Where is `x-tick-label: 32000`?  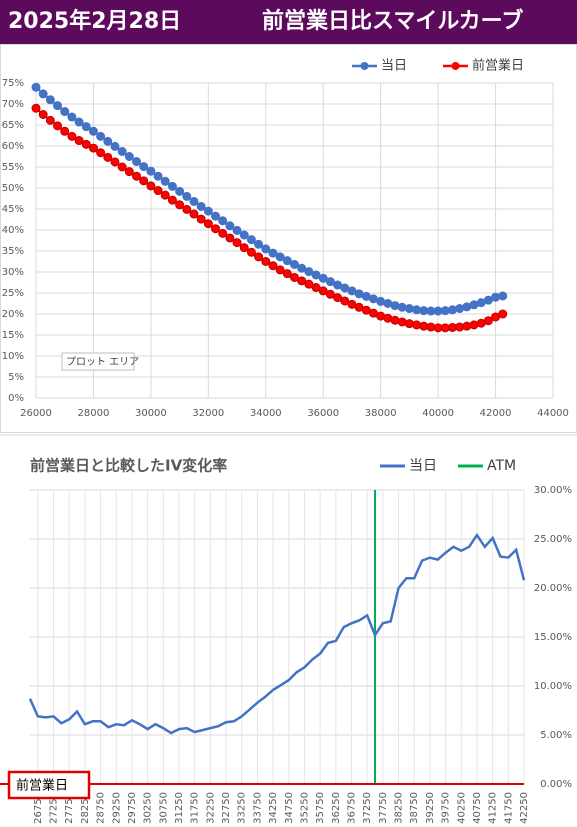
x-tick-label: 32000 is located at coordinates (208, 413).